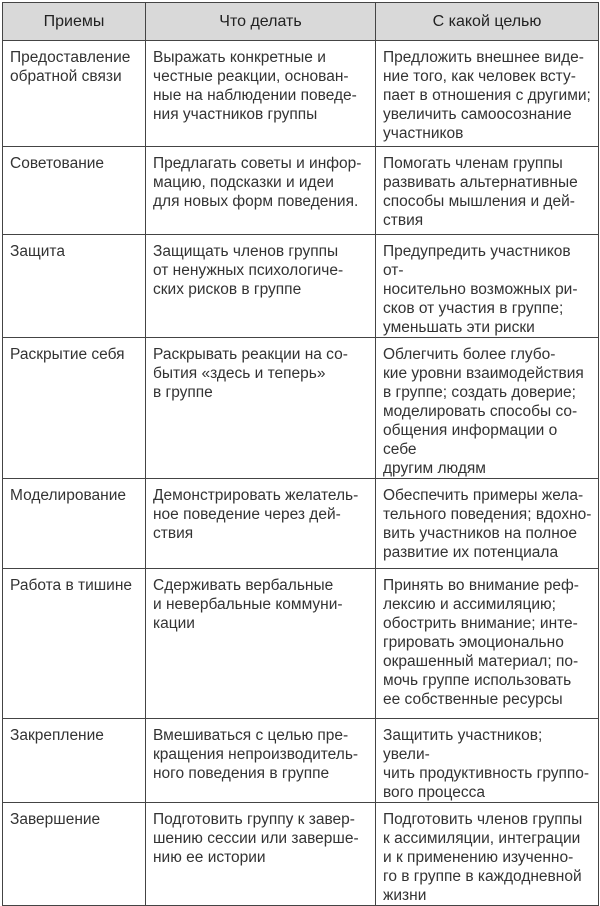  I want to click on header-row: Приемы Что делать С какой целью, so click(300, 21).